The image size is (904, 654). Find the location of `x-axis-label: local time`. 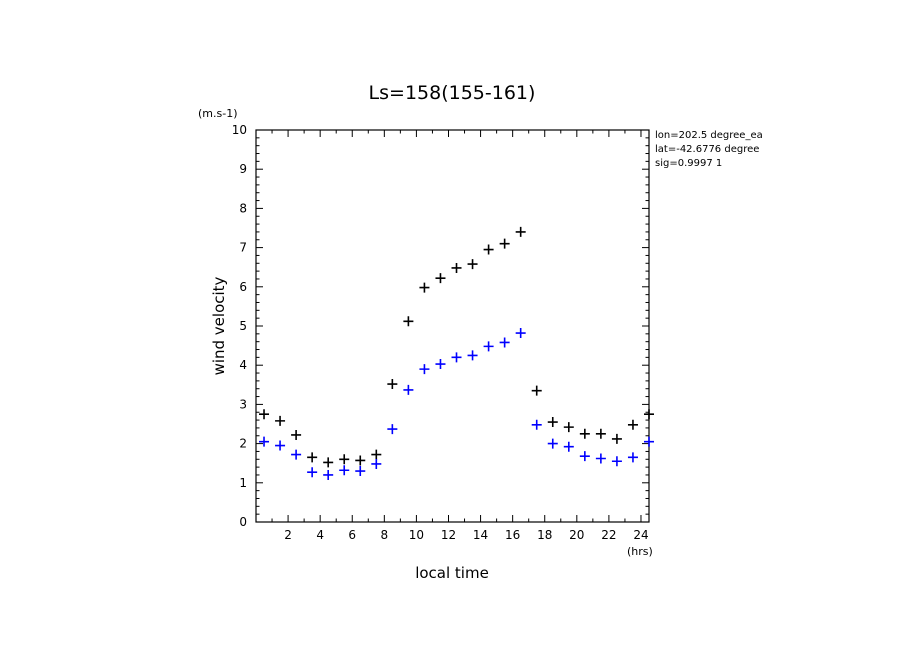

x-axis-label: local time is located at coordinates (452, 573).